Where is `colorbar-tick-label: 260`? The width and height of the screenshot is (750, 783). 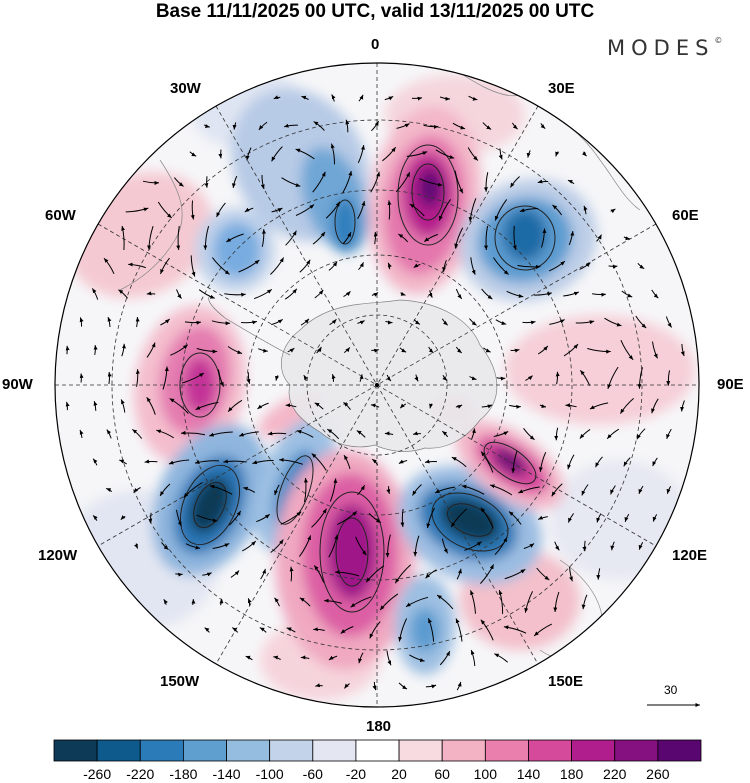
colorbar-tick-label: 260 is located at coordinates (658, 774).